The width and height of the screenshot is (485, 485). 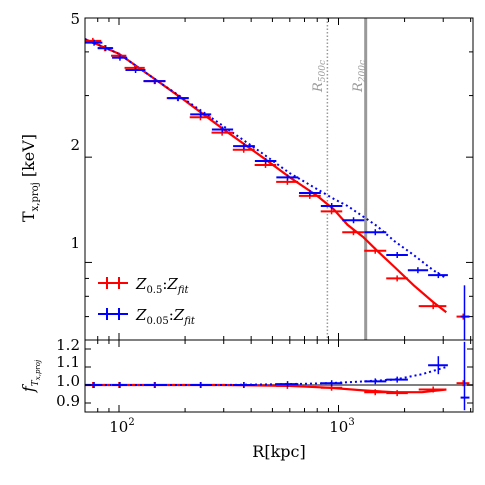 What do you see at coordinates (165, 316) in the screenshot?
I see `legend-label-blue: Z0.05:Zfit` at bounding box center [165, 316].